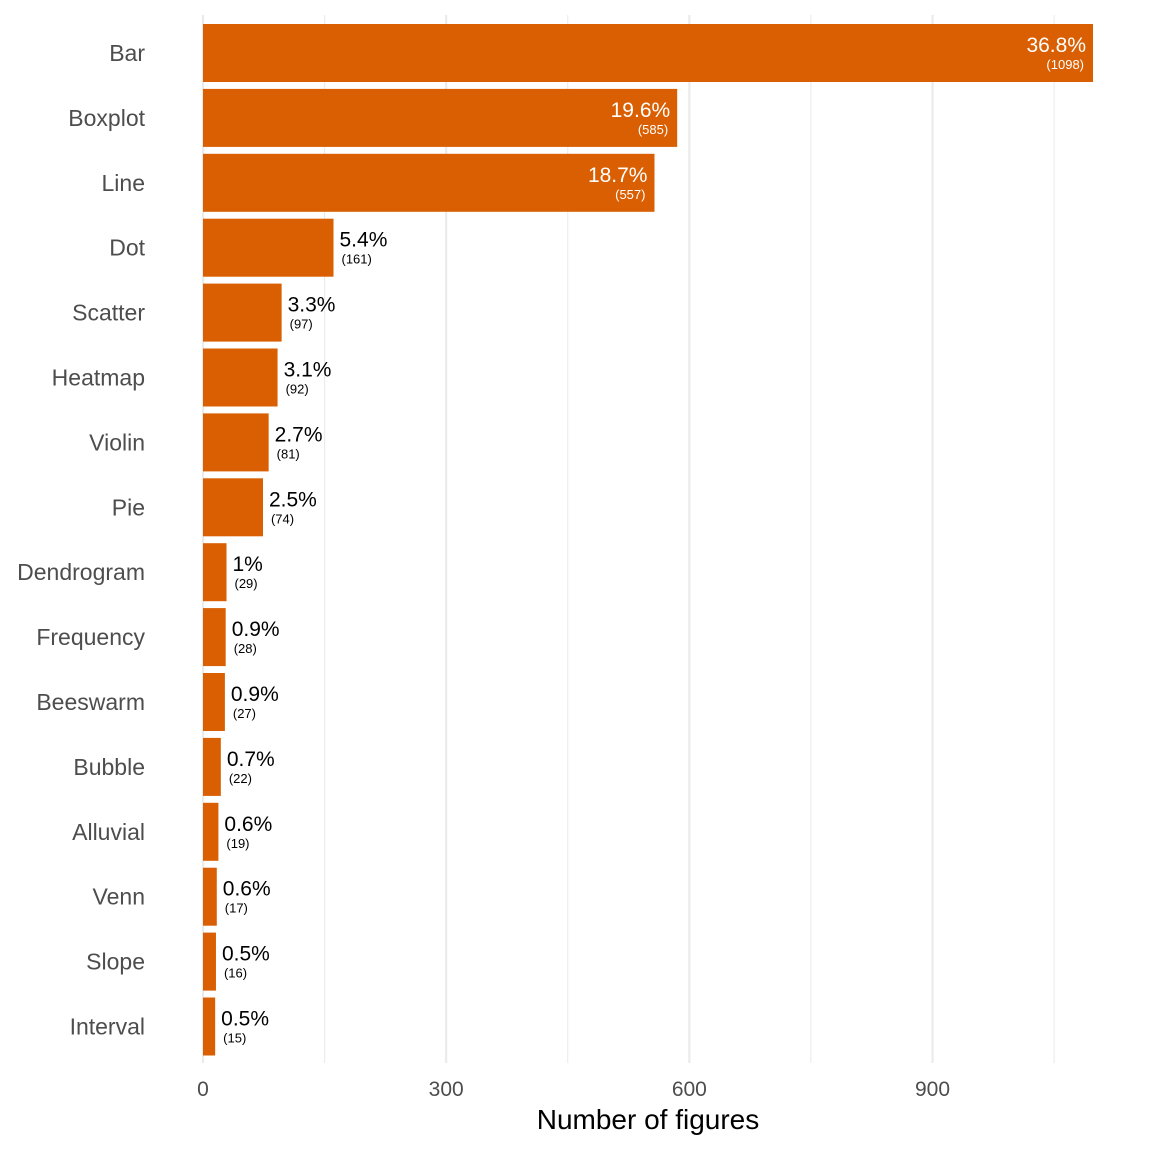 The width and height of the screenshot is (1152, 1152). Describe the element at coordinates (299, 434) in the screenshot. I see `percent-label: 2.7%` at that location.